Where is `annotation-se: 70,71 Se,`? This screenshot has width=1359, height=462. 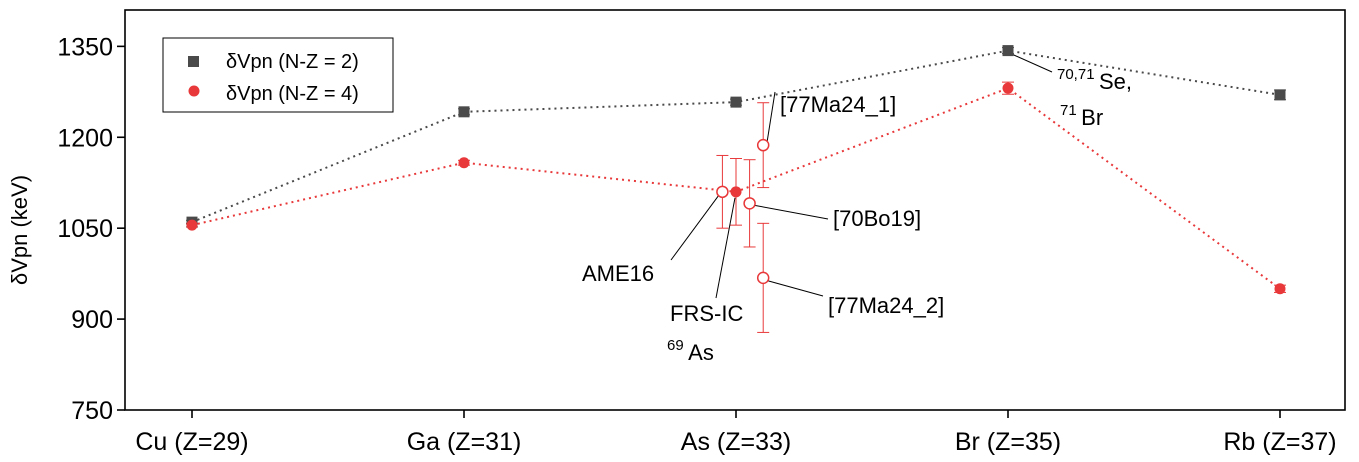
annotation-se: 70,71 Se, is located at coordinates (1094, 80).